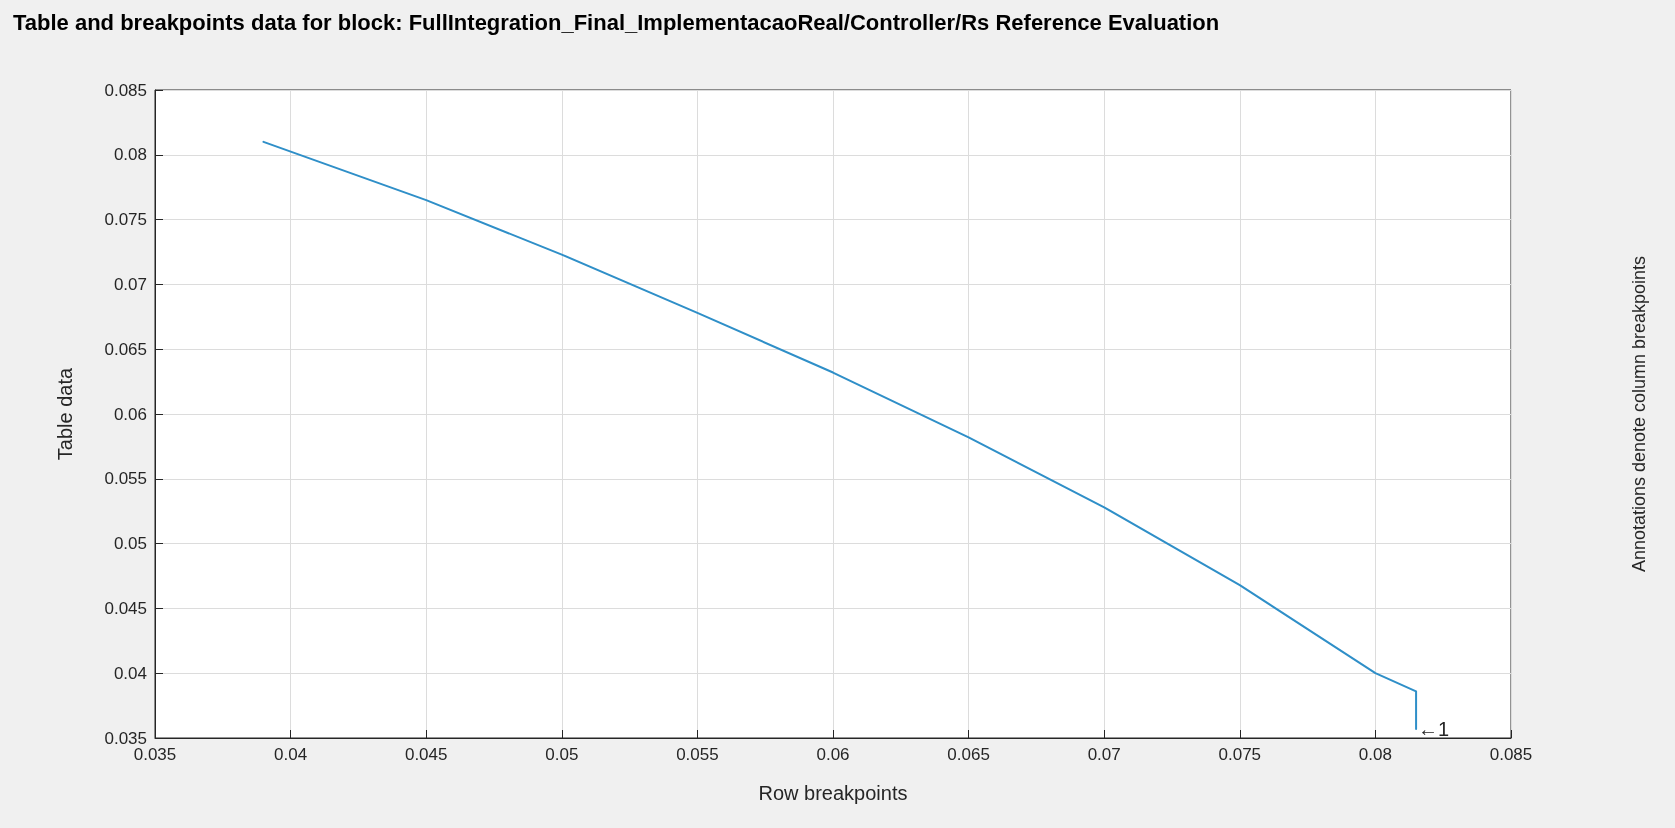 The image size is (1675, 828). I want to click on y-tick-label: 0.035, so click(125, 738).